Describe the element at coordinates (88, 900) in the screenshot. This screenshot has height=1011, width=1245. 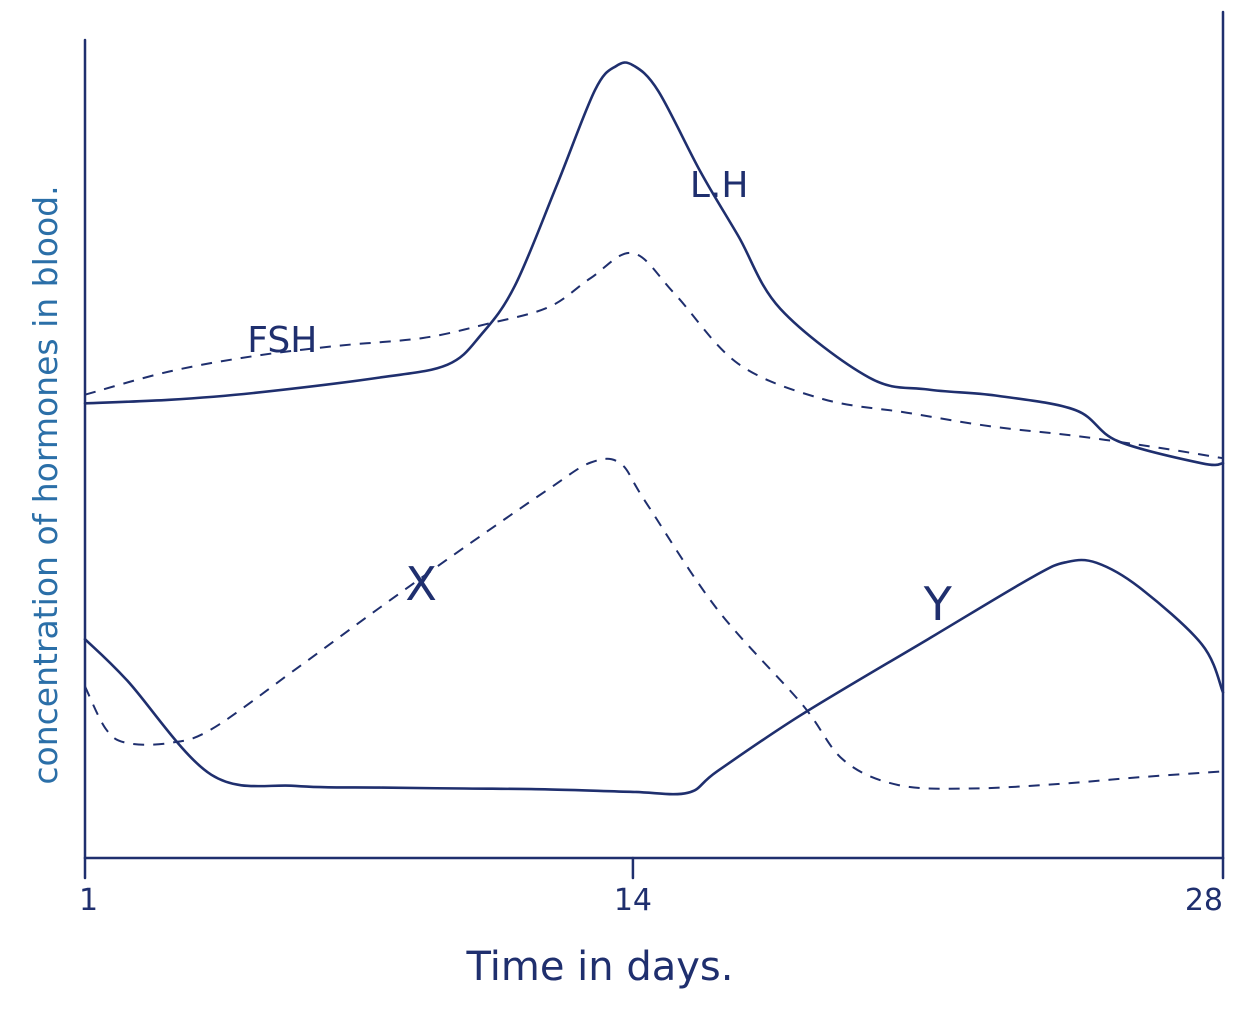
I see `x-tick-label-1: 1` at that location.